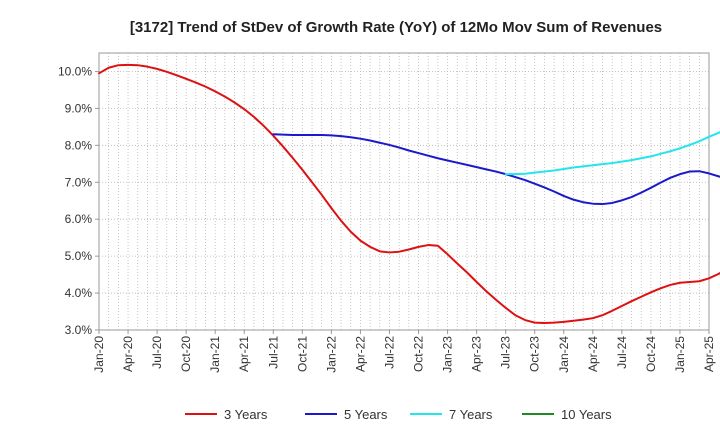  I want to click on x-tick-label: Jan-24, so click(564, 354).